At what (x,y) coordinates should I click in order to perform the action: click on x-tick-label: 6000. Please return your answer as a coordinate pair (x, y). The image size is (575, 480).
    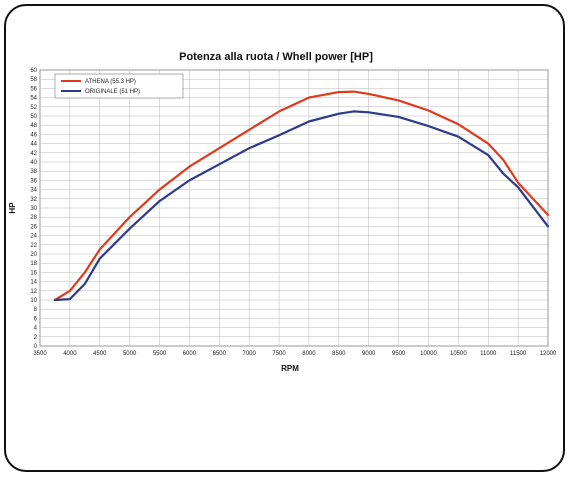
    Looking at the image, I should click on (190, 354).